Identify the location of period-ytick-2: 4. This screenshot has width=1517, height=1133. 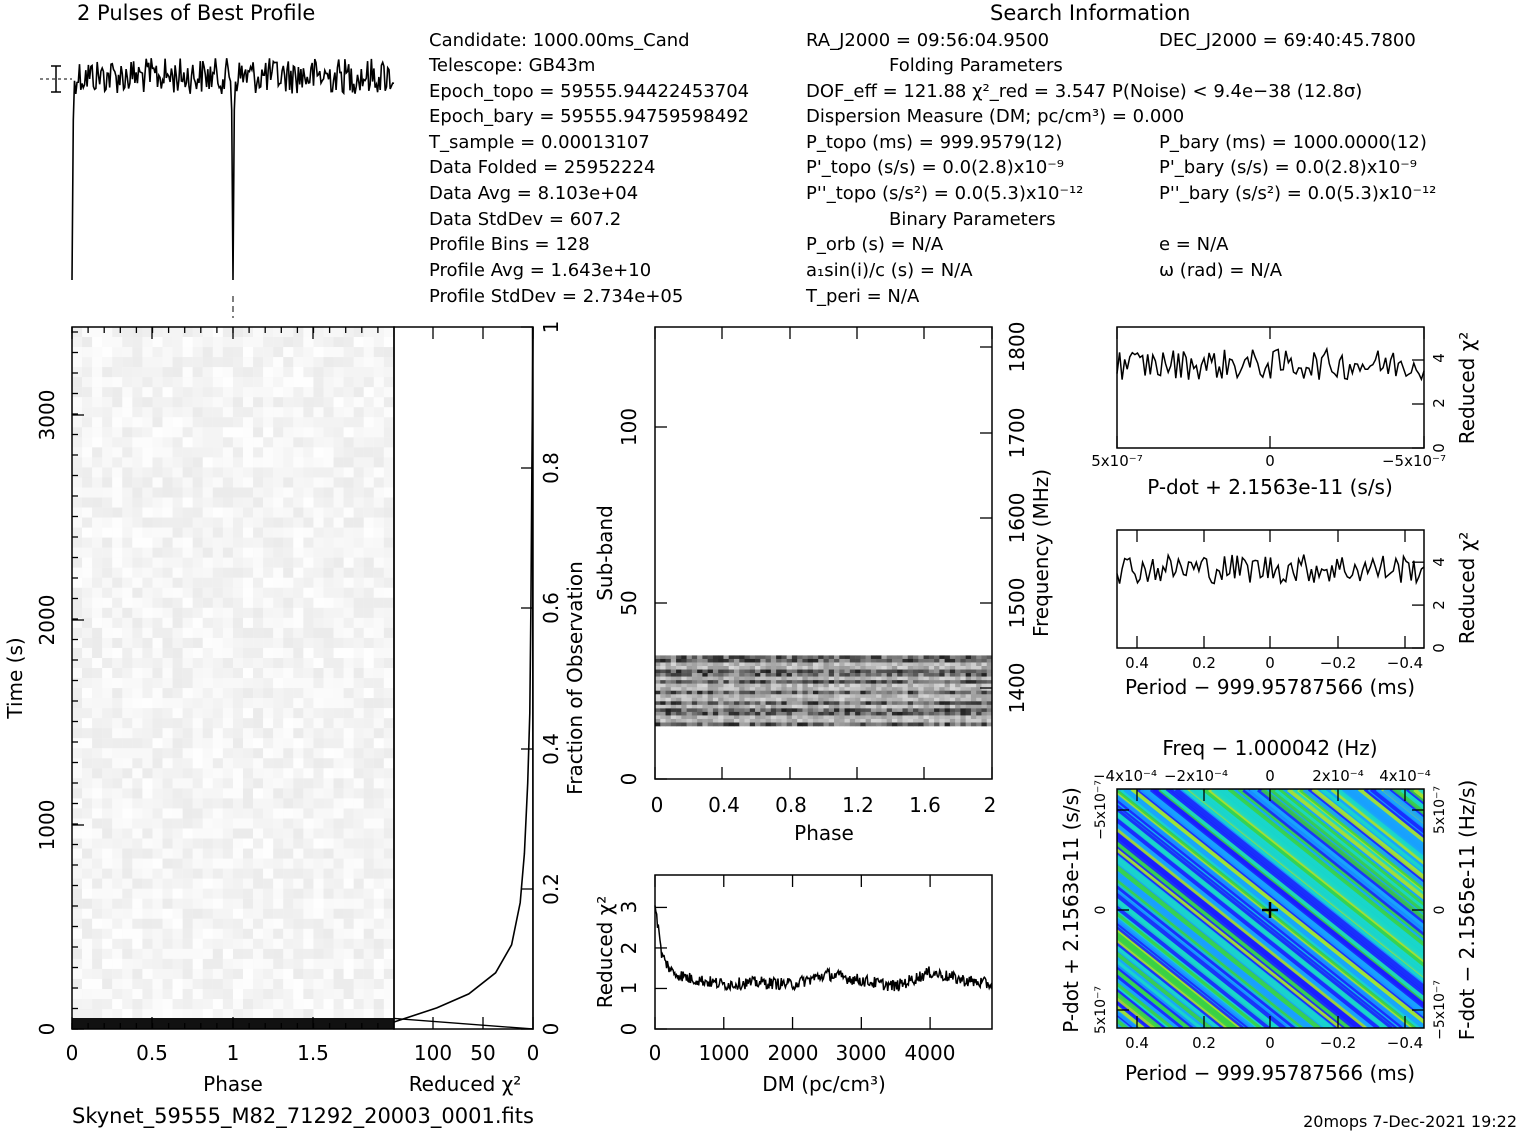
(1439, 562).